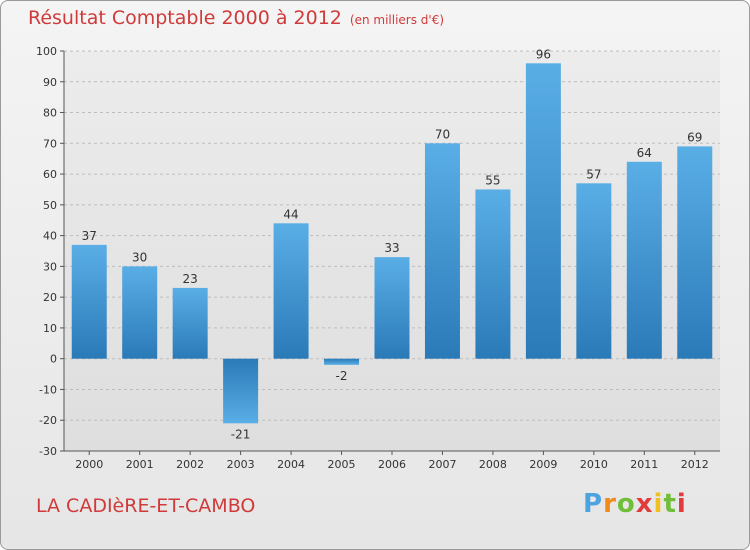  I want to click on data-label-2005: -2, so click(342, 376).